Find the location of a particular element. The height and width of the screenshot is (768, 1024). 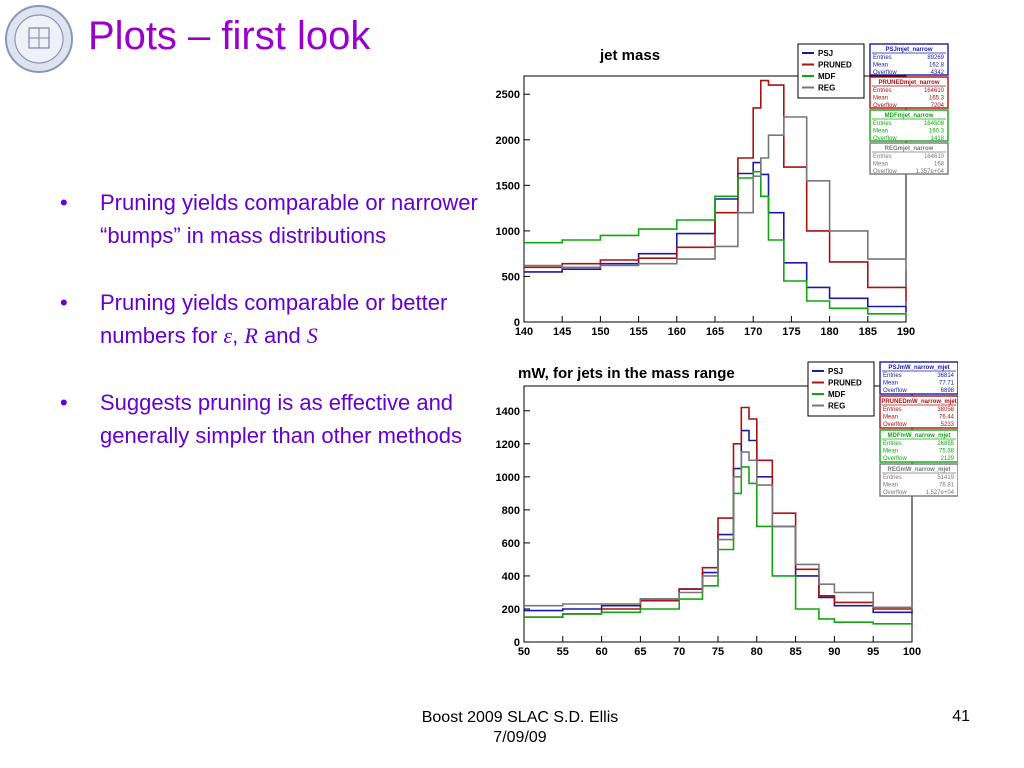

chart0-x-tick-label: 160 is located at coordinates (677, 332).